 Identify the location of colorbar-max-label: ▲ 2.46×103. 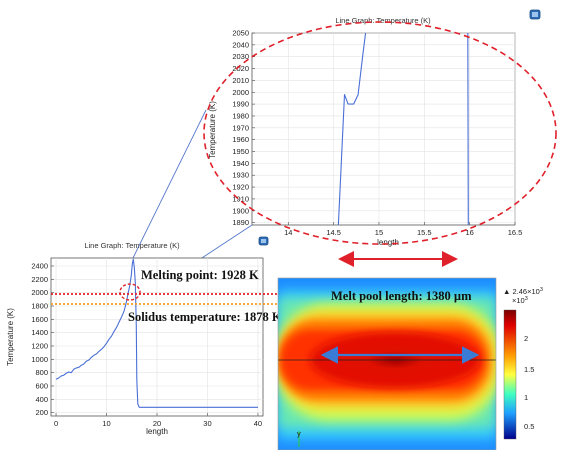
(523, 291).